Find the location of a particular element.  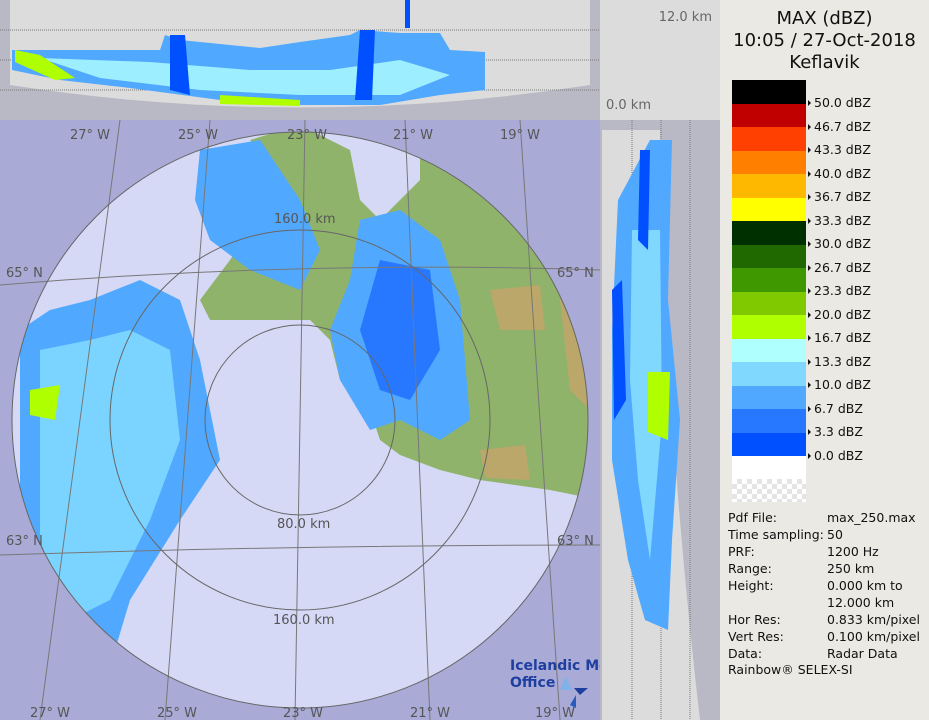

lon-label-bottom-25: 25° W is located at coordinates (177, 713).